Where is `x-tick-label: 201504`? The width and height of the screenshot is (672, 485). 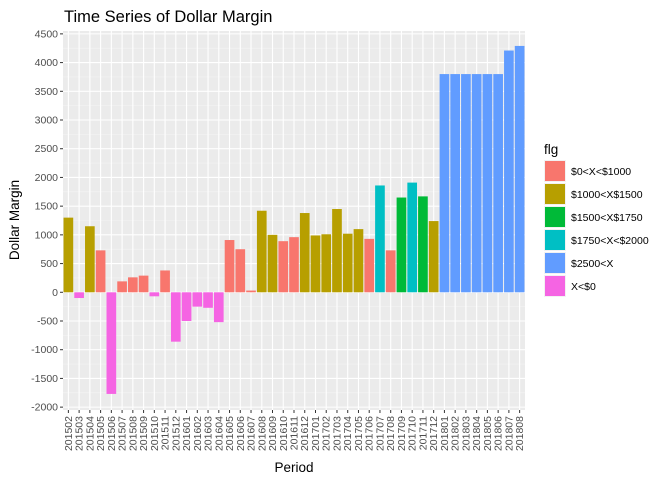
x-tick-label: 201504 is located at coordinates (90, 433).